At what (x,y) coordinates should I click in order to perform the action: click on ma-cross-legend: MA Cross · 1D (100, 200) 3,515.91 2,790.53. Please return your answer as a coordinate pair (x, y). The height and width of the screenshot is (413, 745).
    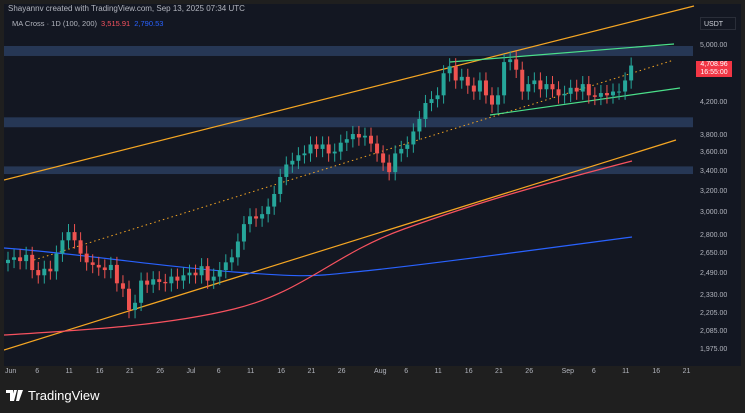
    Looking at the image, I should click on (87, 23).